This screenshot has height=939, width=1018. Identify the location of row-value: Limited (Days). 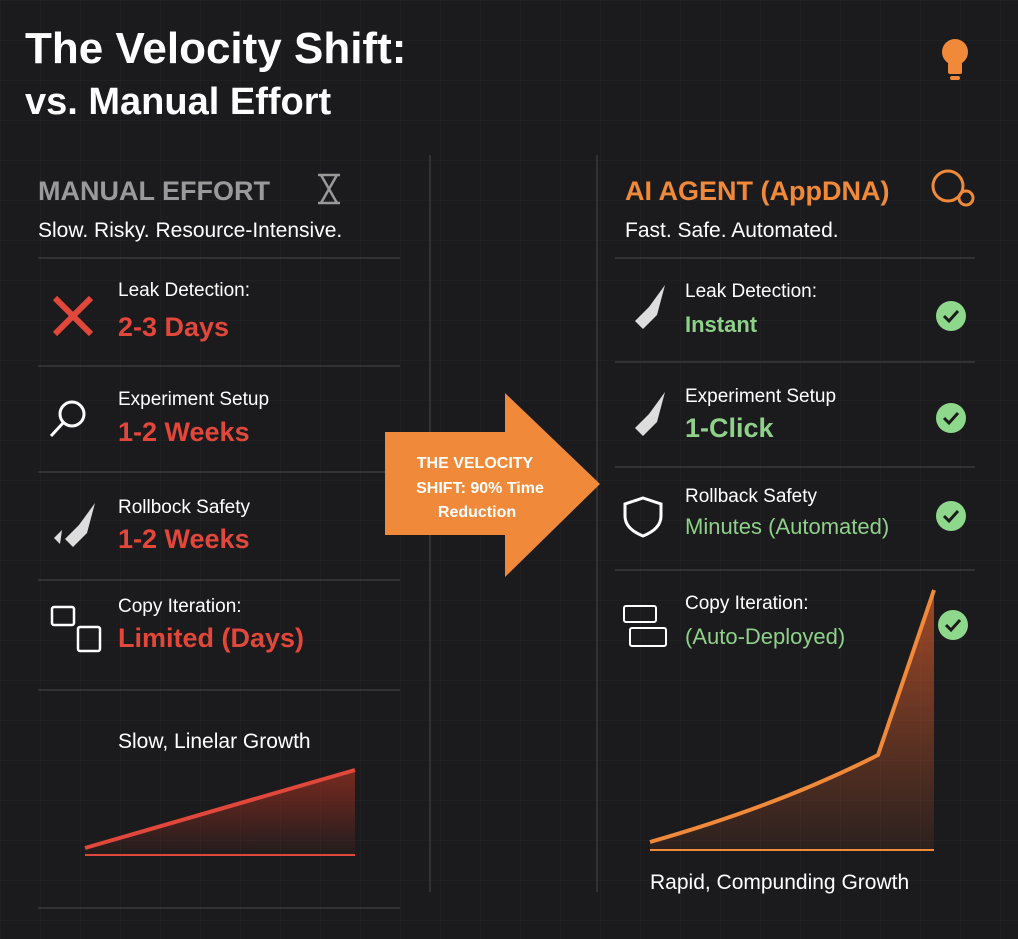
(211, 638).